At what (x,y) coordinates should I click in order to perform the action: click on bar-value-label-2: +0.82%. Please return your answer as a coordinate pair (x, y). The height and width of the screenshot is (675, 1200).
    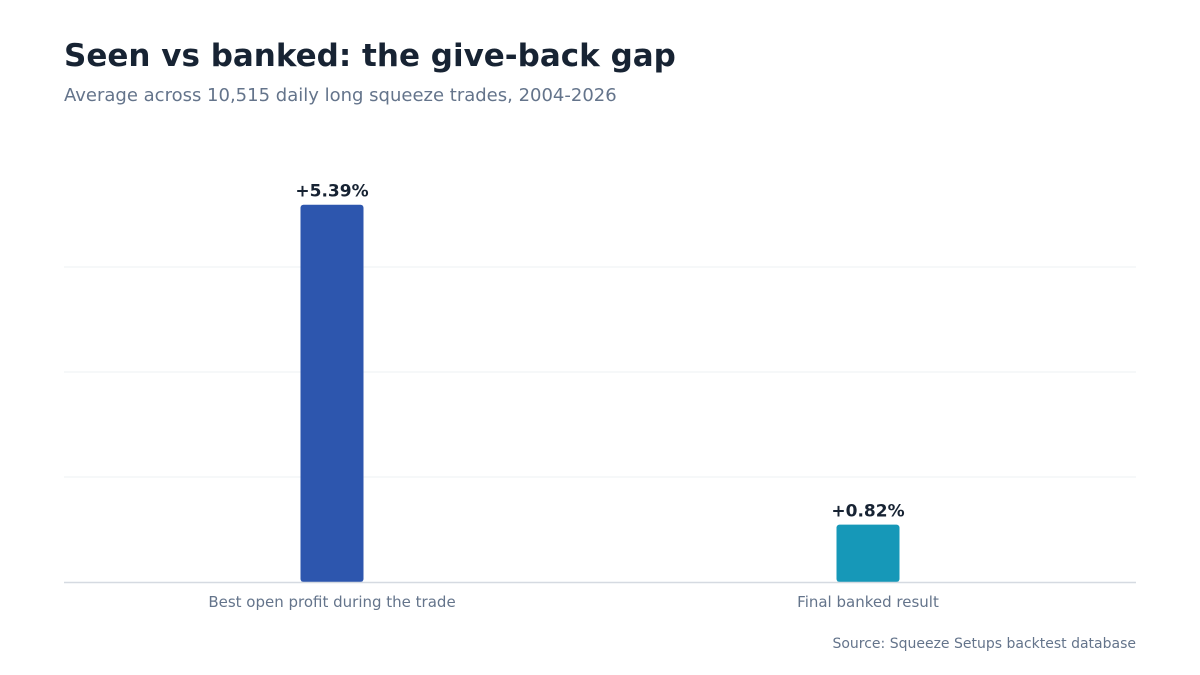
    Looking at the image, I should click on (867, 512).